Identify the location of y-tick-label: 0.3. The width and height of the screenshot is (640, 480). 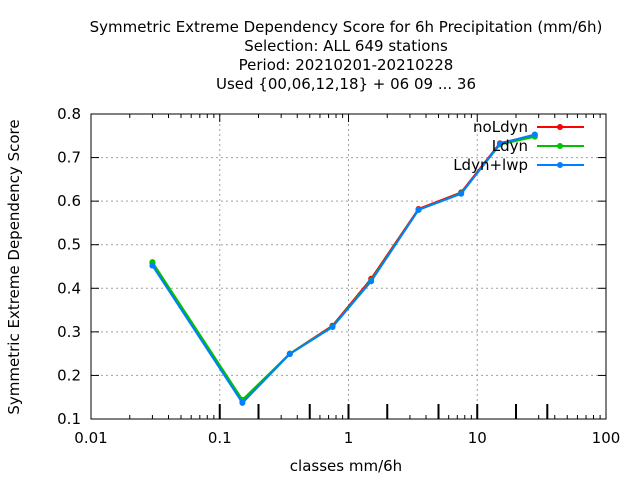
(69, 332).